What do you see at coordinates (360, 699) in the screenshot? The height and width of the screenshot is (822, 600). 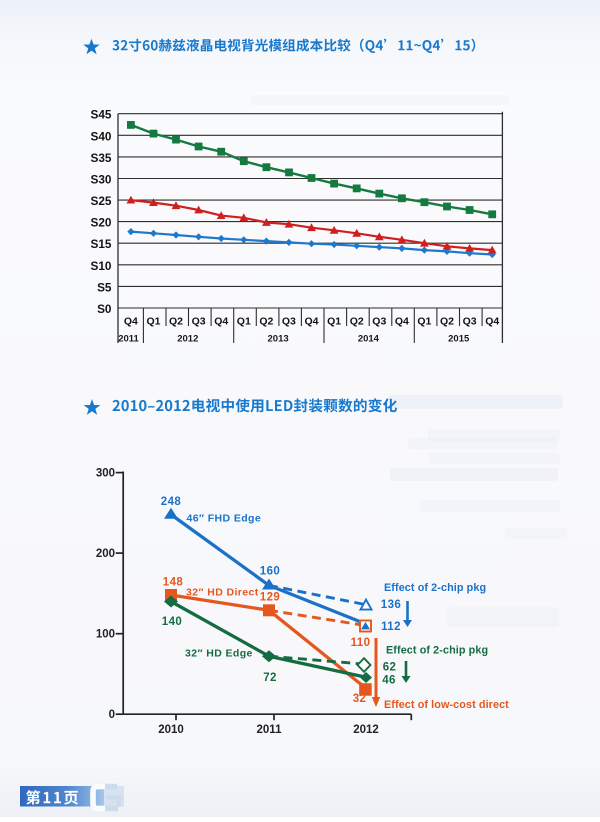 I see `svg-text: 32` at bounding box center [360, 699].